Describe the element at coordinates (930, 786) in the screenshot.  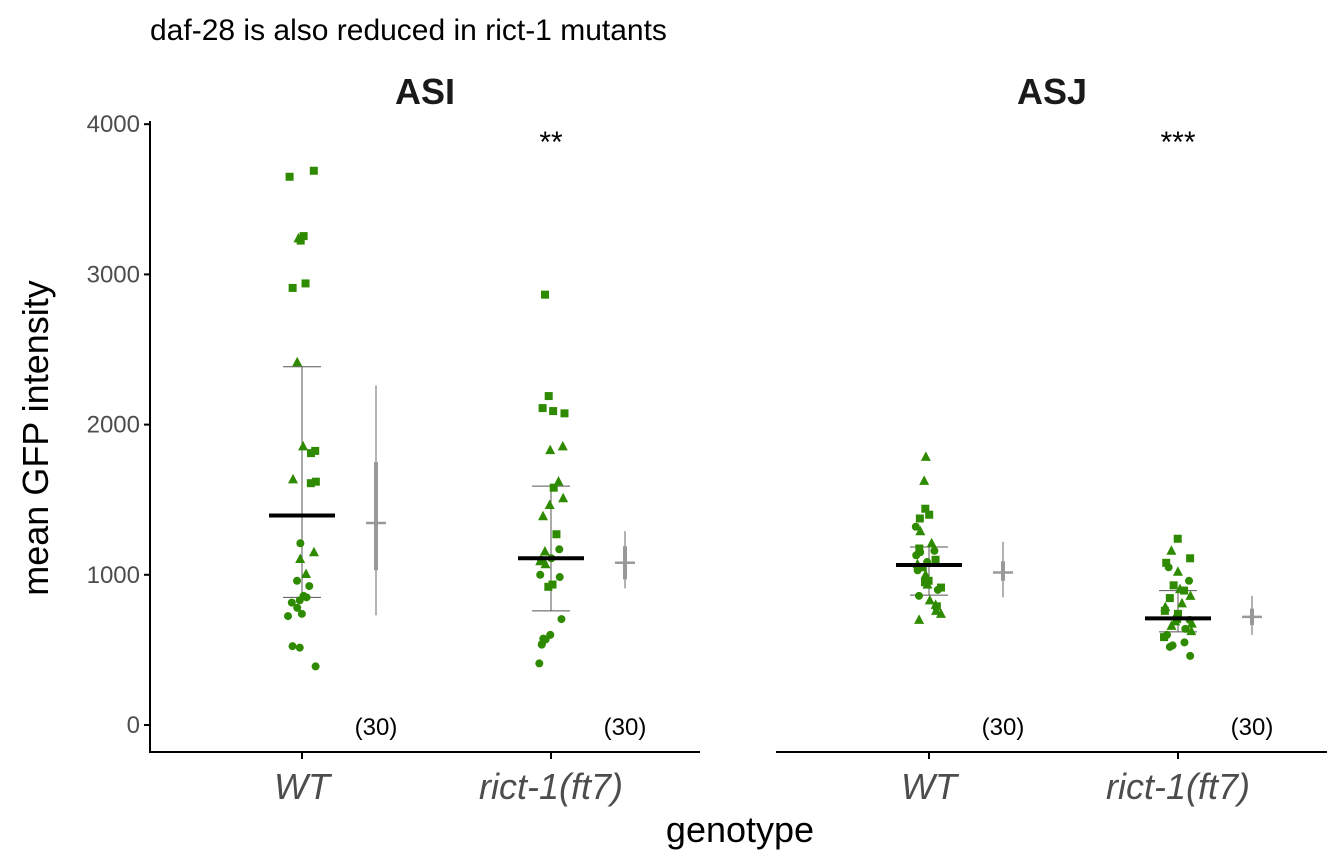
I see `x-tick-label: WT` at that location.